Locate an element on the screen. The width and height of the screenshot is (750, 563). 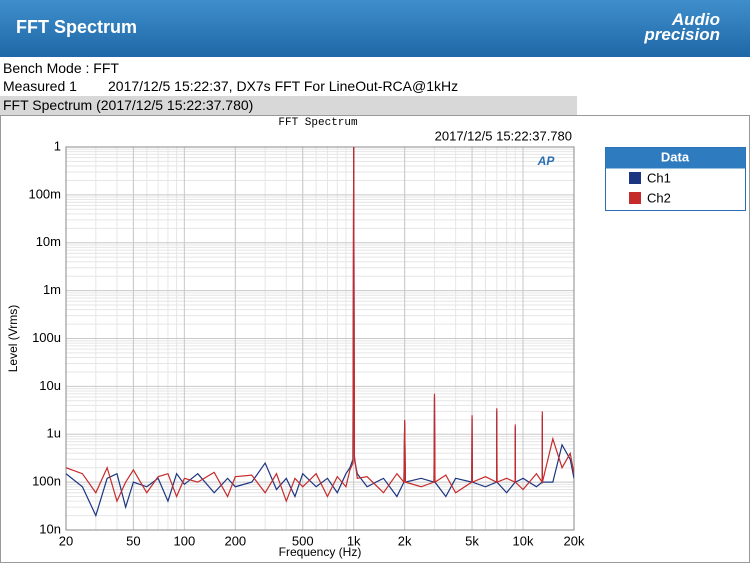
bench-mode: Bench Mode : FFT is located at coordinates (61, 68).